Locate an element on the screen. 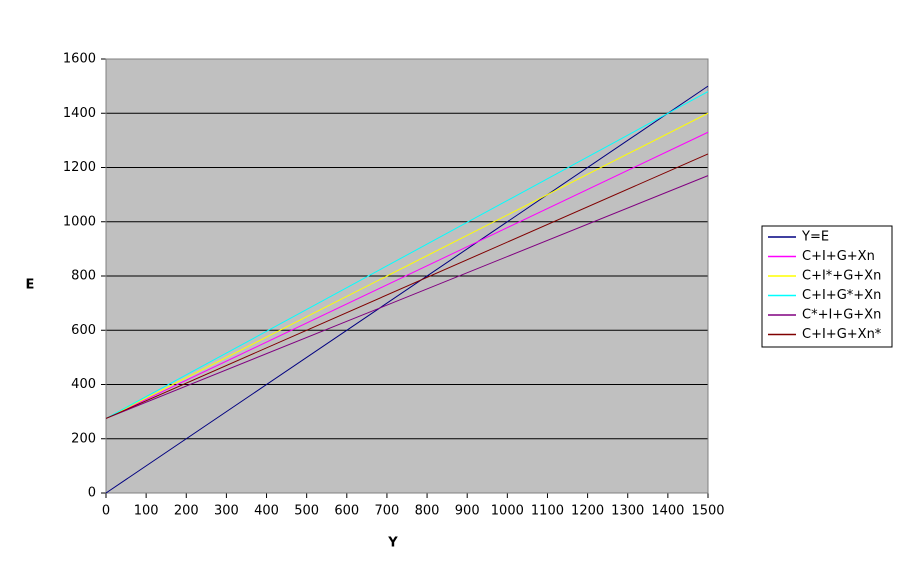 The height and width of the screenshot is (571, 902). x-tick-label: 800 is located at coordinates (427, 511).